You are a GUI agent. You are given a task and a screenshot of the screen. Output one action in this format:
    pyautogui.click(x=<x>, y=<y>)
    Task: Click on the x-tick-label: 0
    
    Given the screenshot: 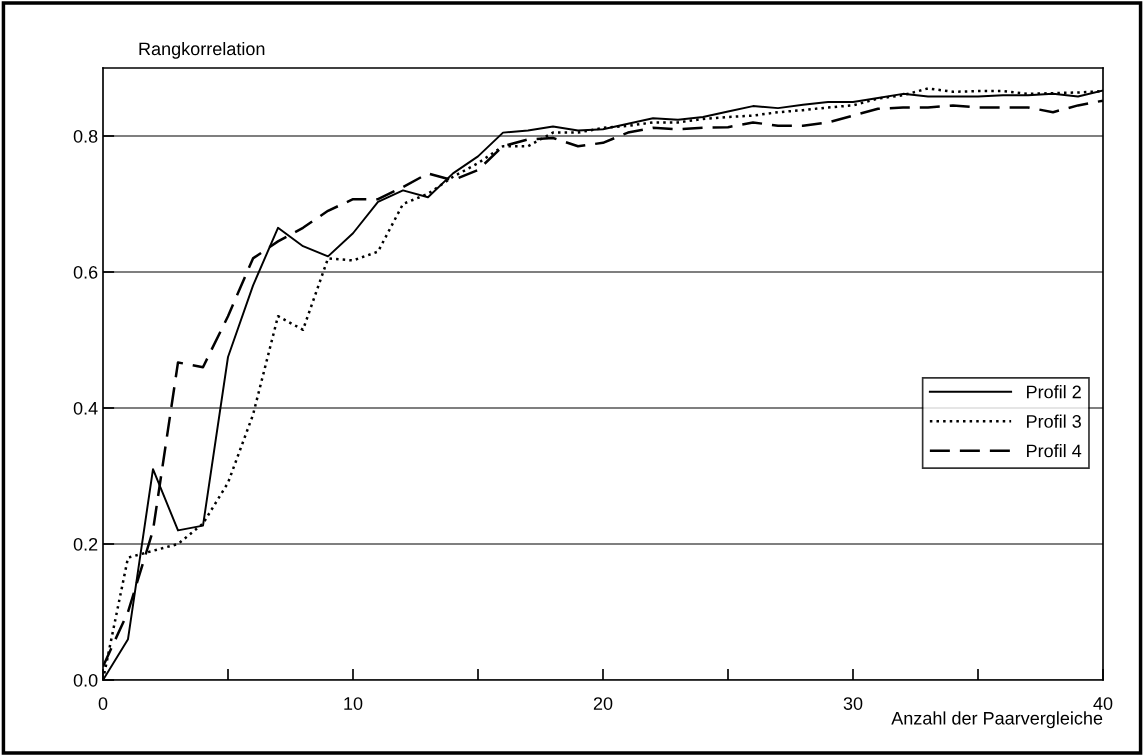 What is the action you would take?
    pyautogui.click(x=103, y=703)
    